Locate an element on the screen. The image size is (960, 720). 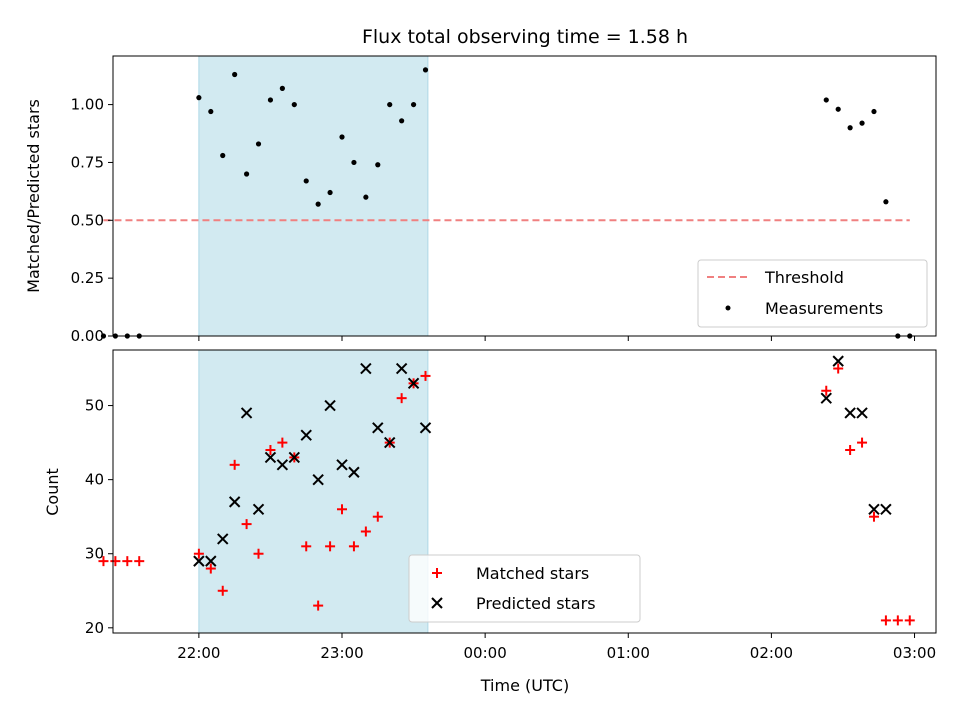
bottom-x-ticks: 22:00 23:00 00:00 01:00 02:00 03:00 is located at coordinates (556, 647).